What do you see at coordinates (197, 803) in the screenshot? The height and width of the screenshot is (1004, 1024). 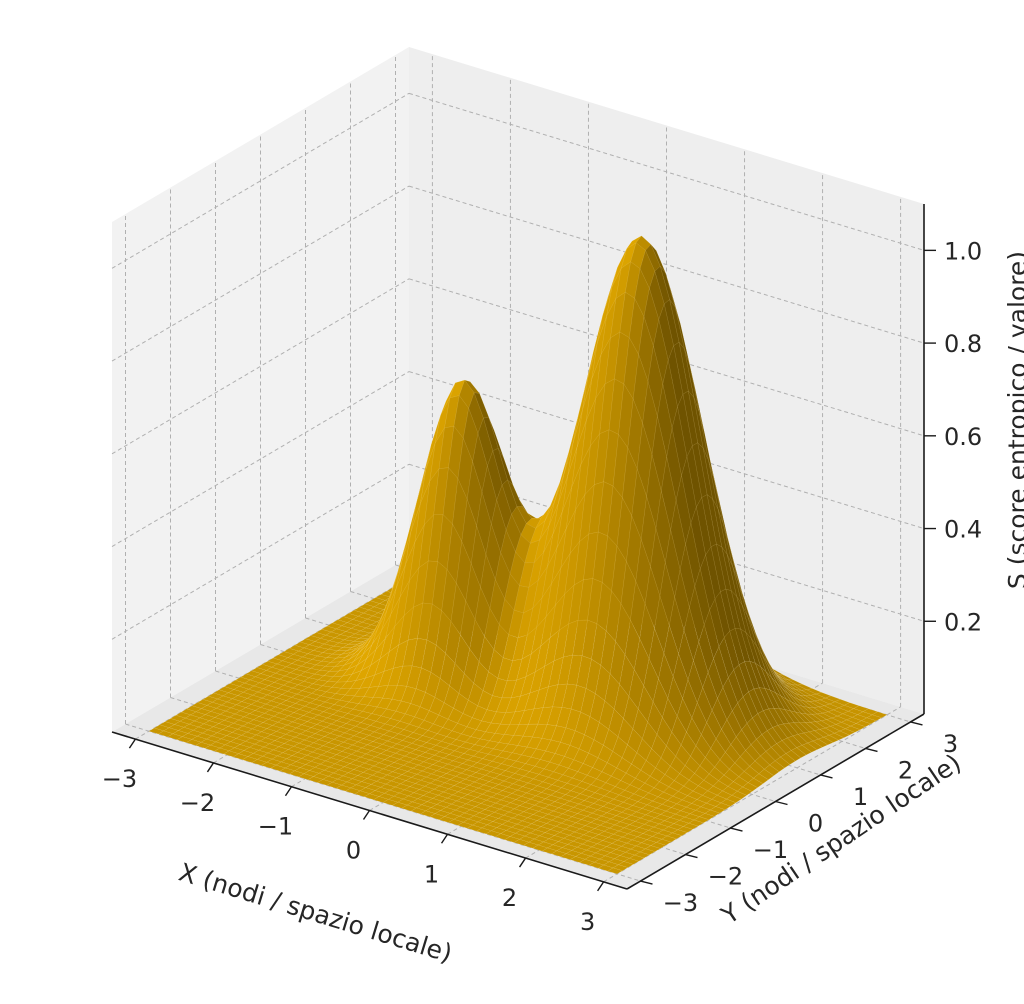 I see `x-tick-label: −2` at bounding box center [197, 803].